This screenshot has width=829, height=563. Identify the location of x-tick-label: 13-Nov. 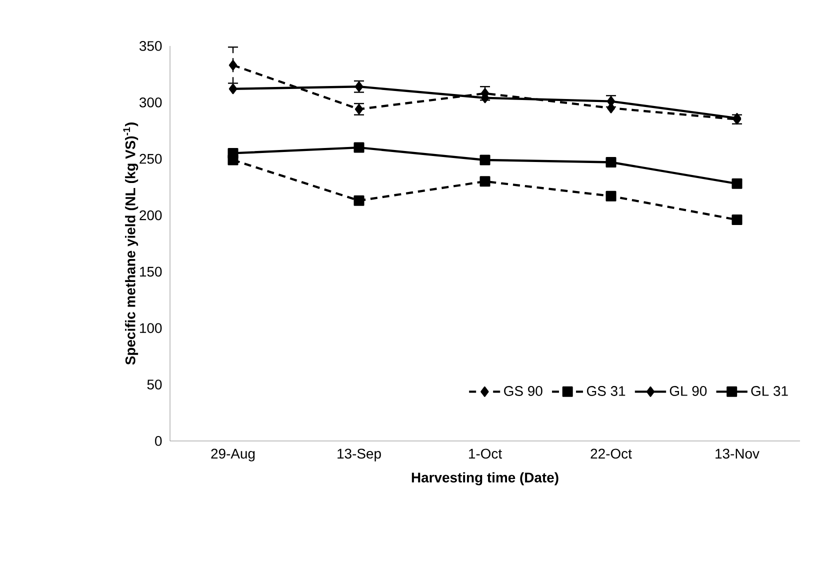
(738, 453).